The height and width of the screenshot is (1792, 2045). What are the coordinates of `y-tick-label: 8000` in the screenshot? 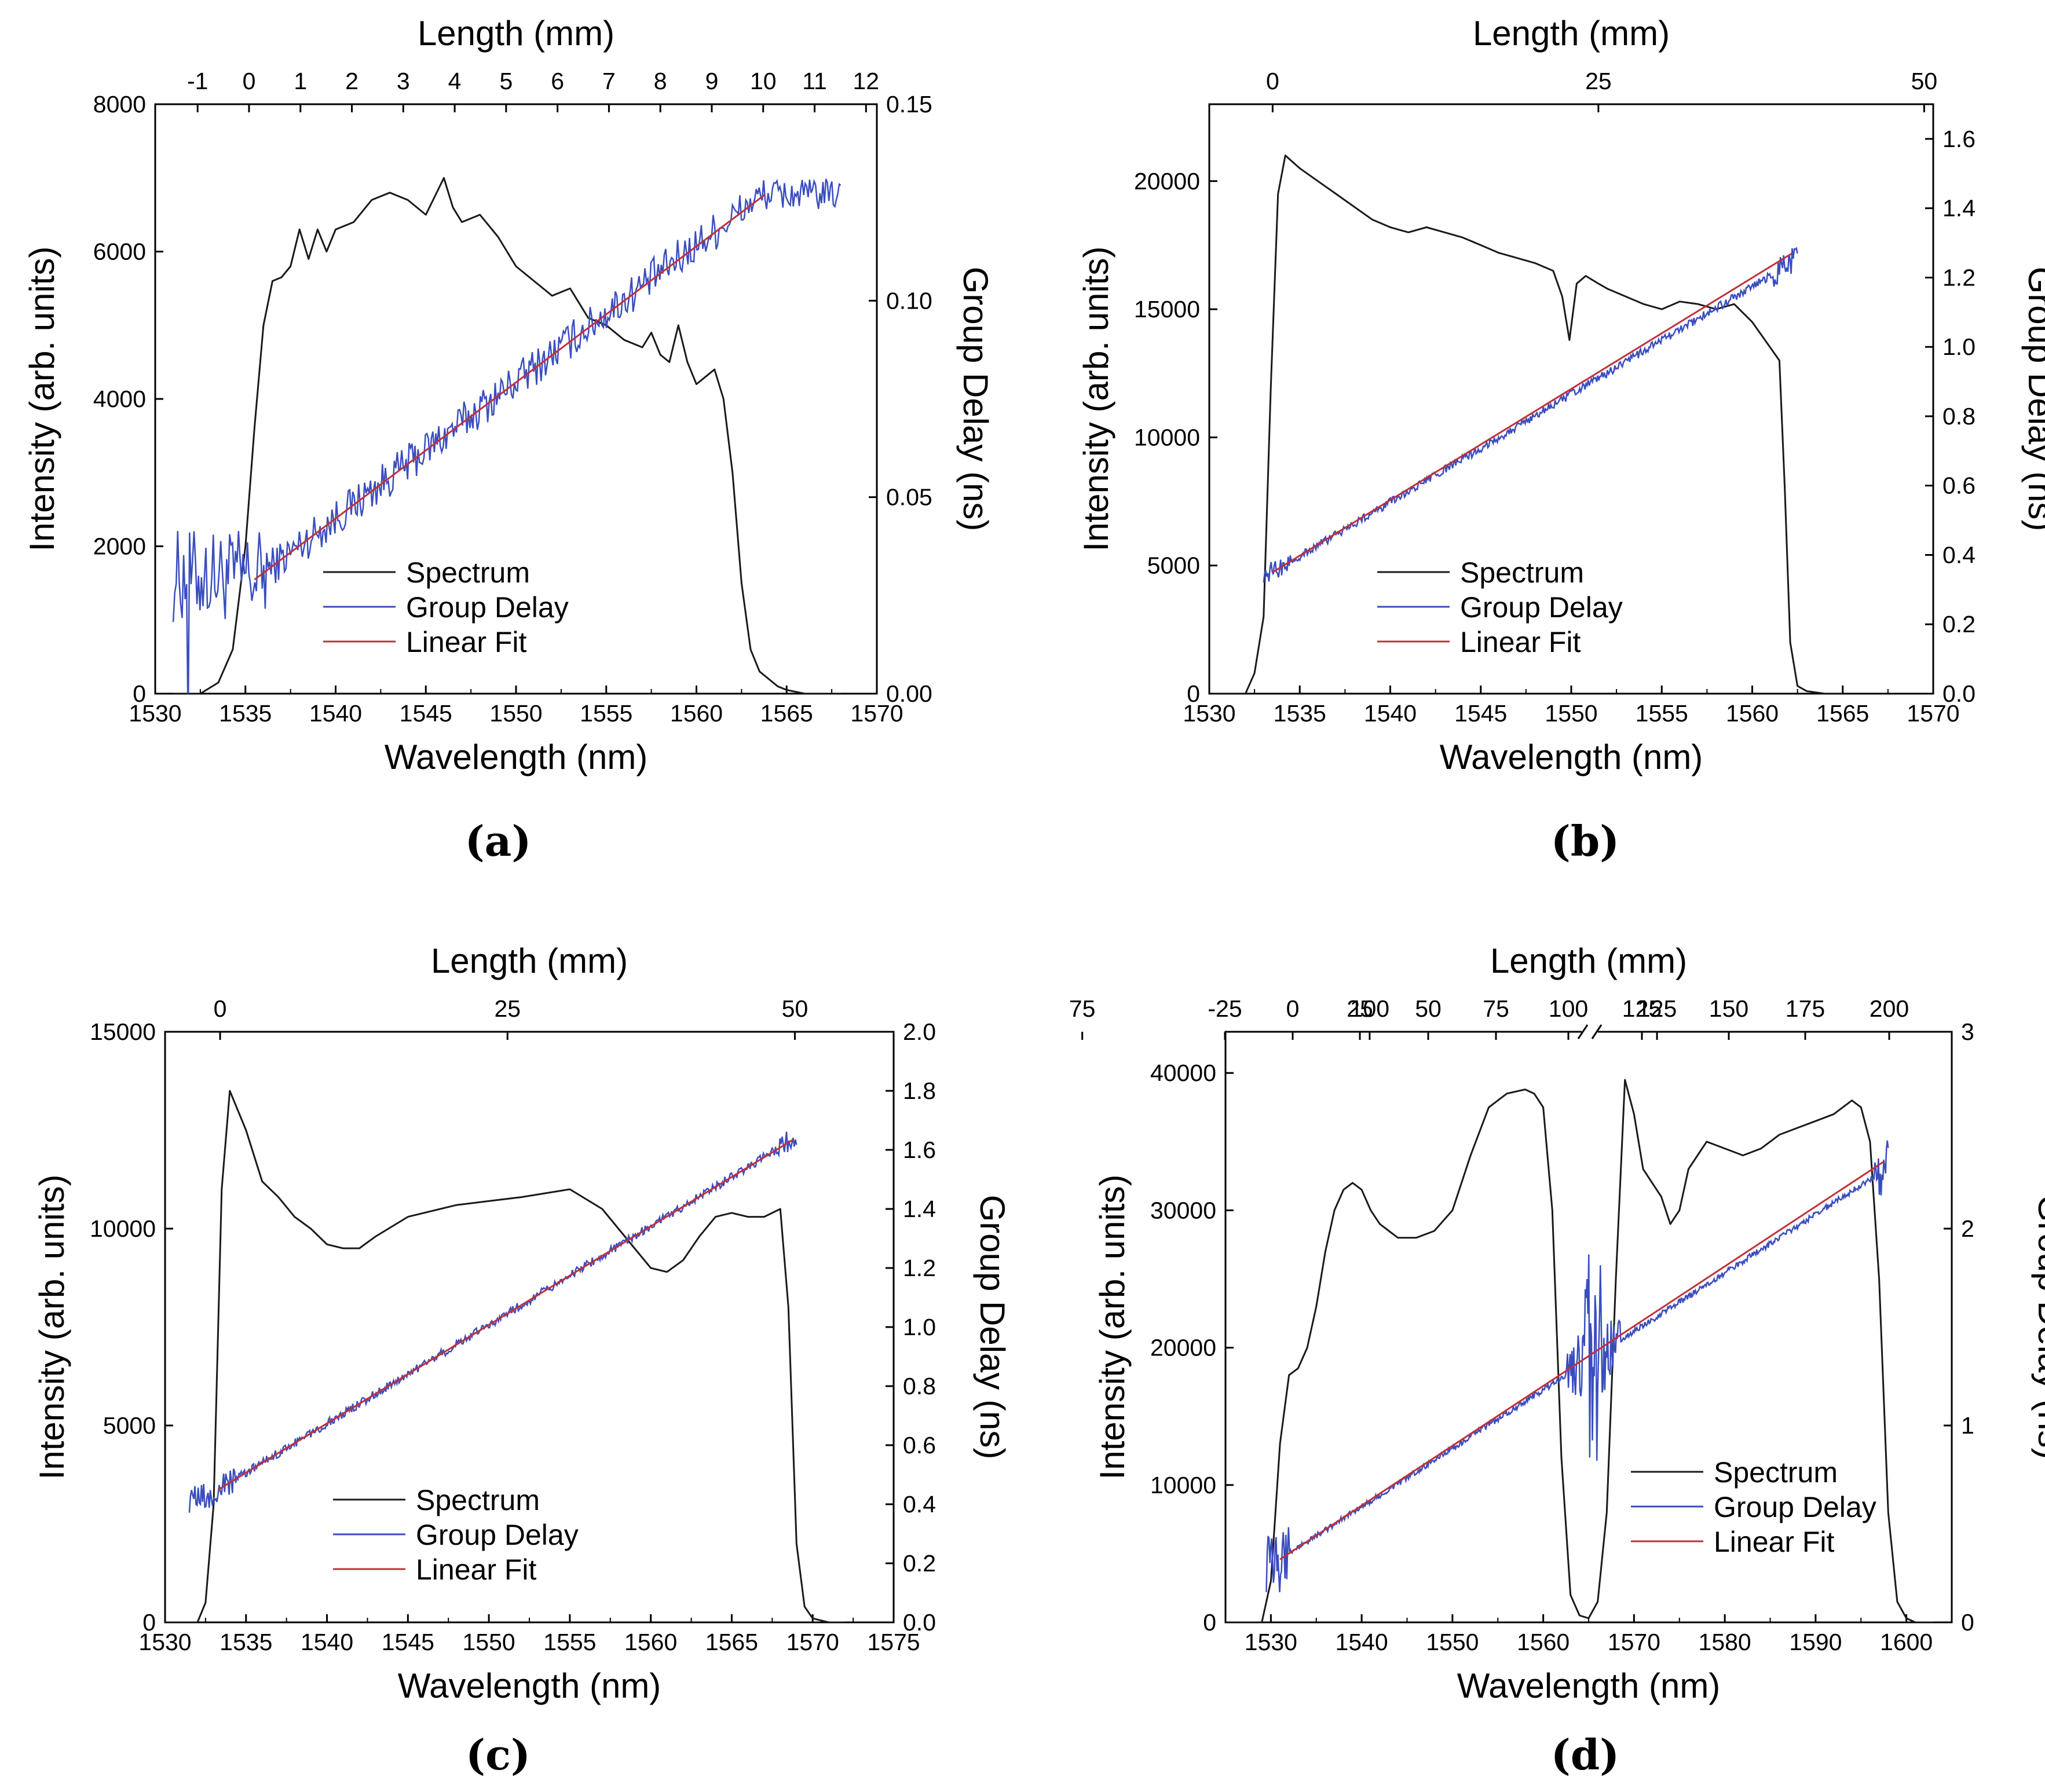 It's located at (120, 105).